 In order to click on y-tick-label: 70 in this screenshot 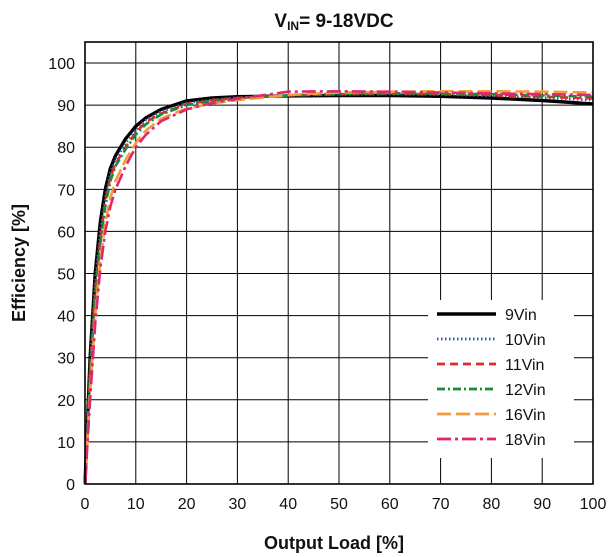, I will do `click(66, 190)`.